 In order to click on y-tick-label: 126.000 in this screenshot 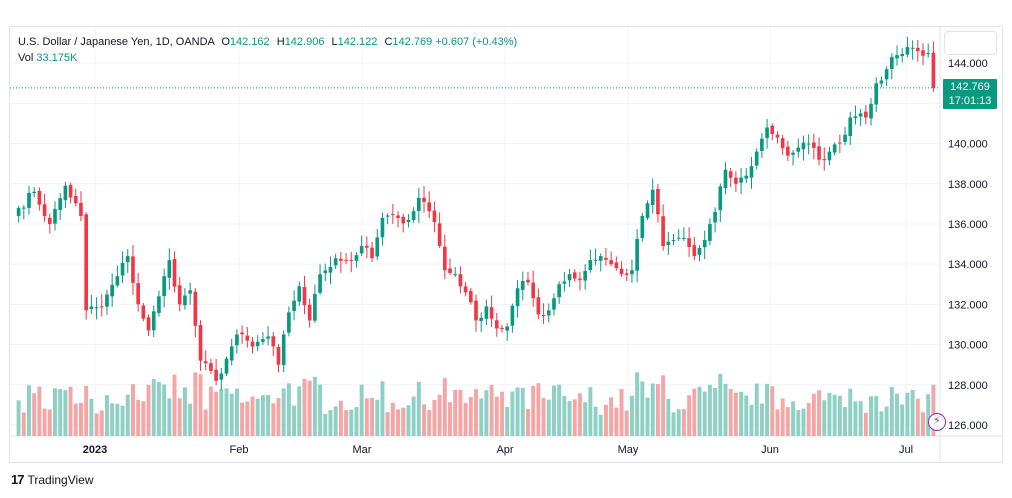, I will do `click(968, 426)`.